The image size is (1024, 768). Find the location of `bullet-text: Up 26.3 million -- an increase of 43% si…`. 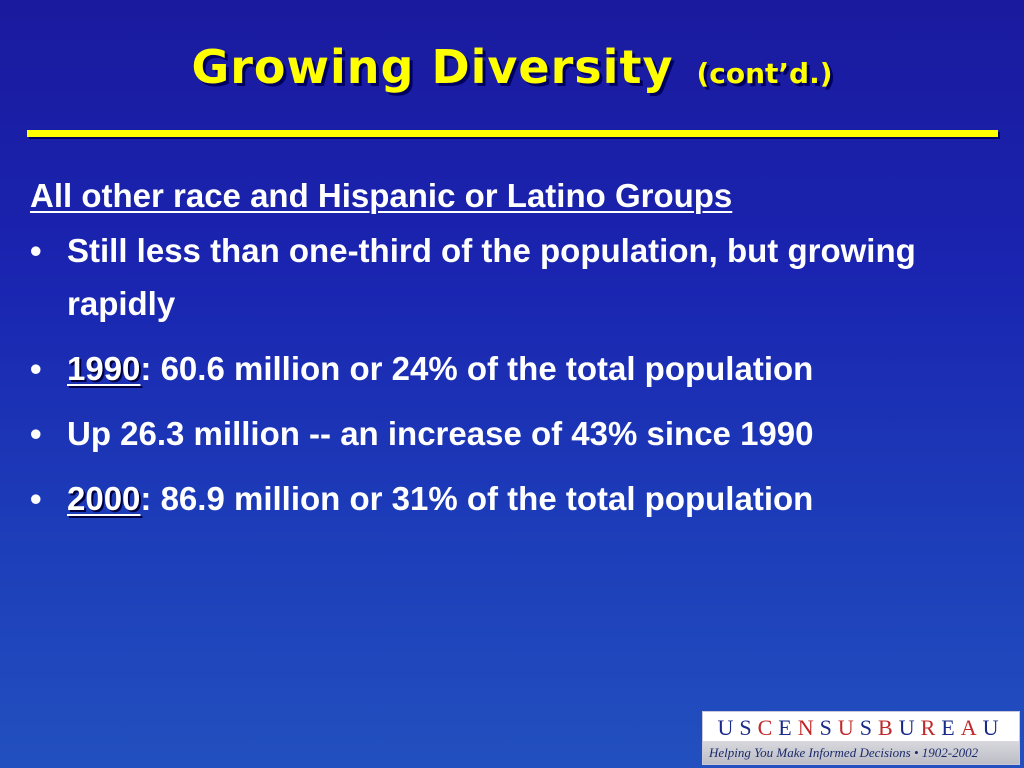

bullet-text: Up 26.3 million -- an increase of 43% si… is located at coordinates (440, 433).